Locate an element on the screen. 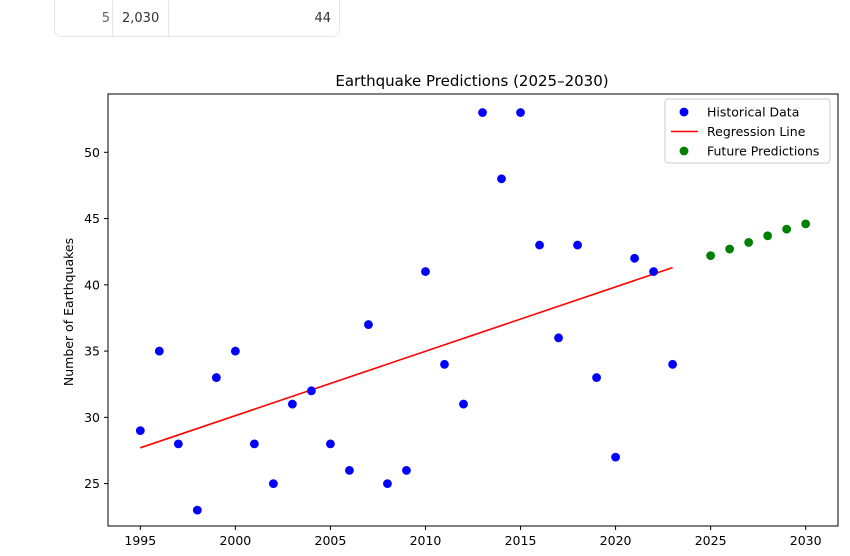 Image resolution: width=850 pixels, height=556 pixels. y-axis-label: Number of Earthquakes is located at coordinates (68, 312).